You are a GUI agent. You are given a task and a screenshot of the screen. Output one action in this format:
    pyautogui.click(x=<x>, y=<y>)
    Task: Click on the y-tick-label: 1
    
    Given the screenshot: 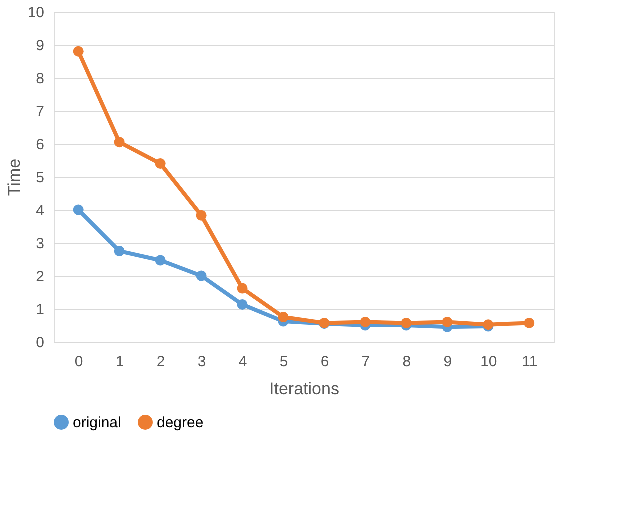 What is the action you would take?
    pyautogui.click(x=40, y=310)
    